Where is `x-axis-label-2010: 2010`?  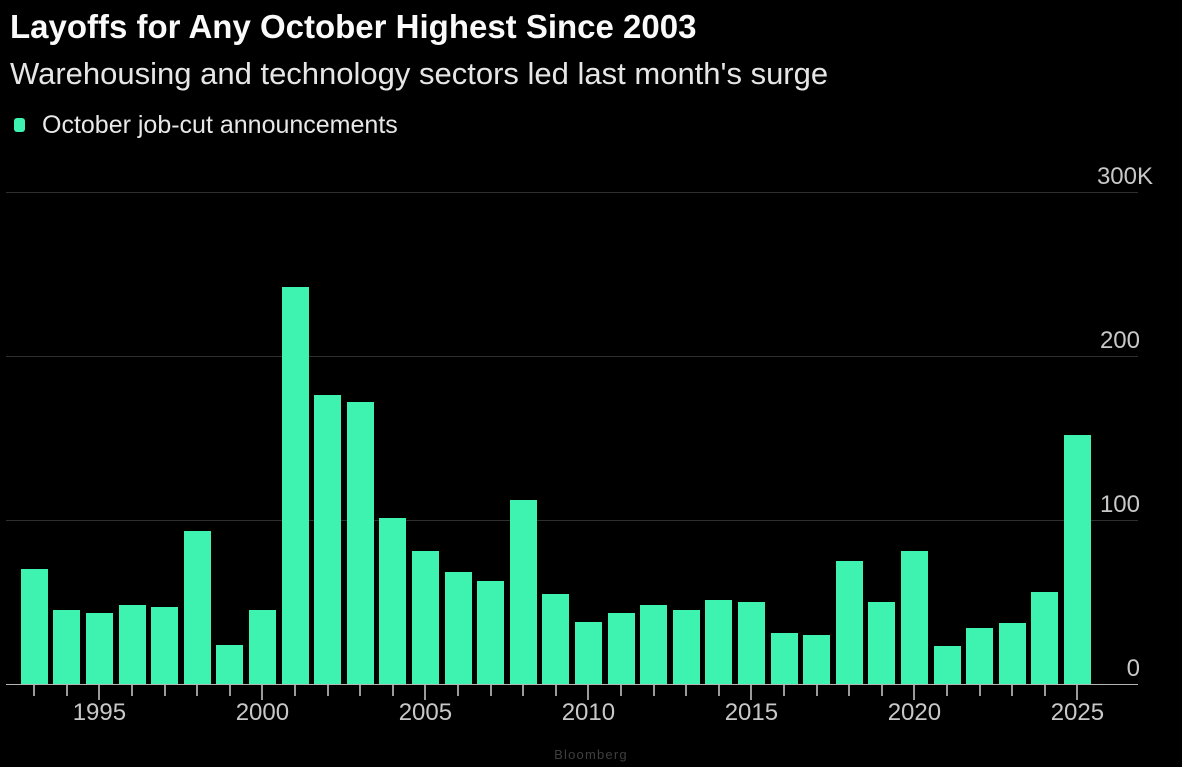
x-axis-label-2010: 2010 is located at coordinates (588, 712).